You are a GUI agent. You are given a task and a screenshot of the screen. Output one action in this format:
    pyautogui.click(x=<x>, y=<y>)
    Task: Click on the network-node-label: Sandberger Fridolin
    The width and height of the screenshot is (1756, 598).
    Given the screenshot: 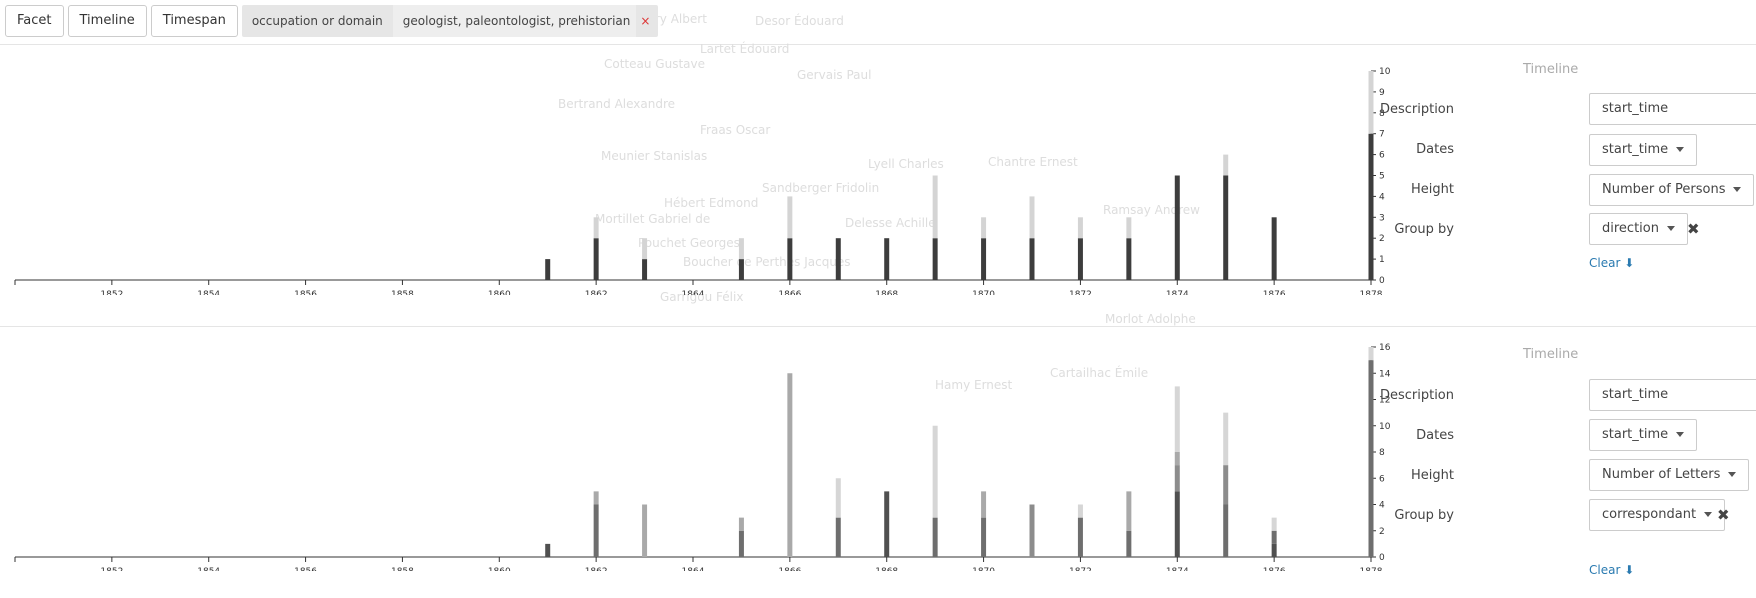 What is the action you would take?
    pyautogui.click(x=821, y=188)
    